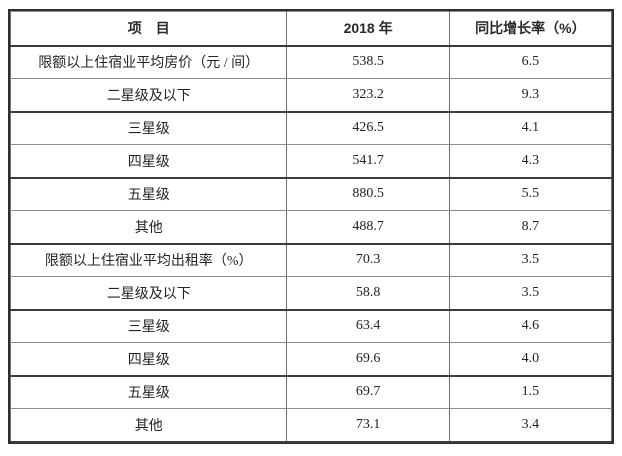  What do you see at coordinates (368, 128) in the screenshot?
I see `value-2018-cell: 426.5` at bounding box center [368, 128].